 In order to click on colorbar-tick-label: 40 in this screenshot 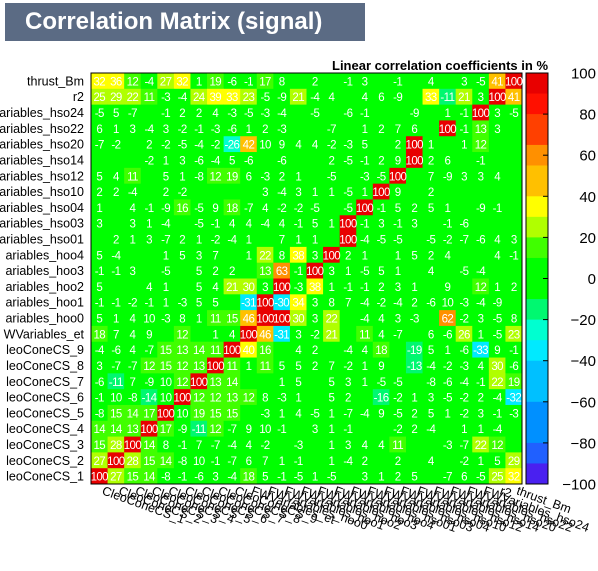, I will do `click(587, 197)`.